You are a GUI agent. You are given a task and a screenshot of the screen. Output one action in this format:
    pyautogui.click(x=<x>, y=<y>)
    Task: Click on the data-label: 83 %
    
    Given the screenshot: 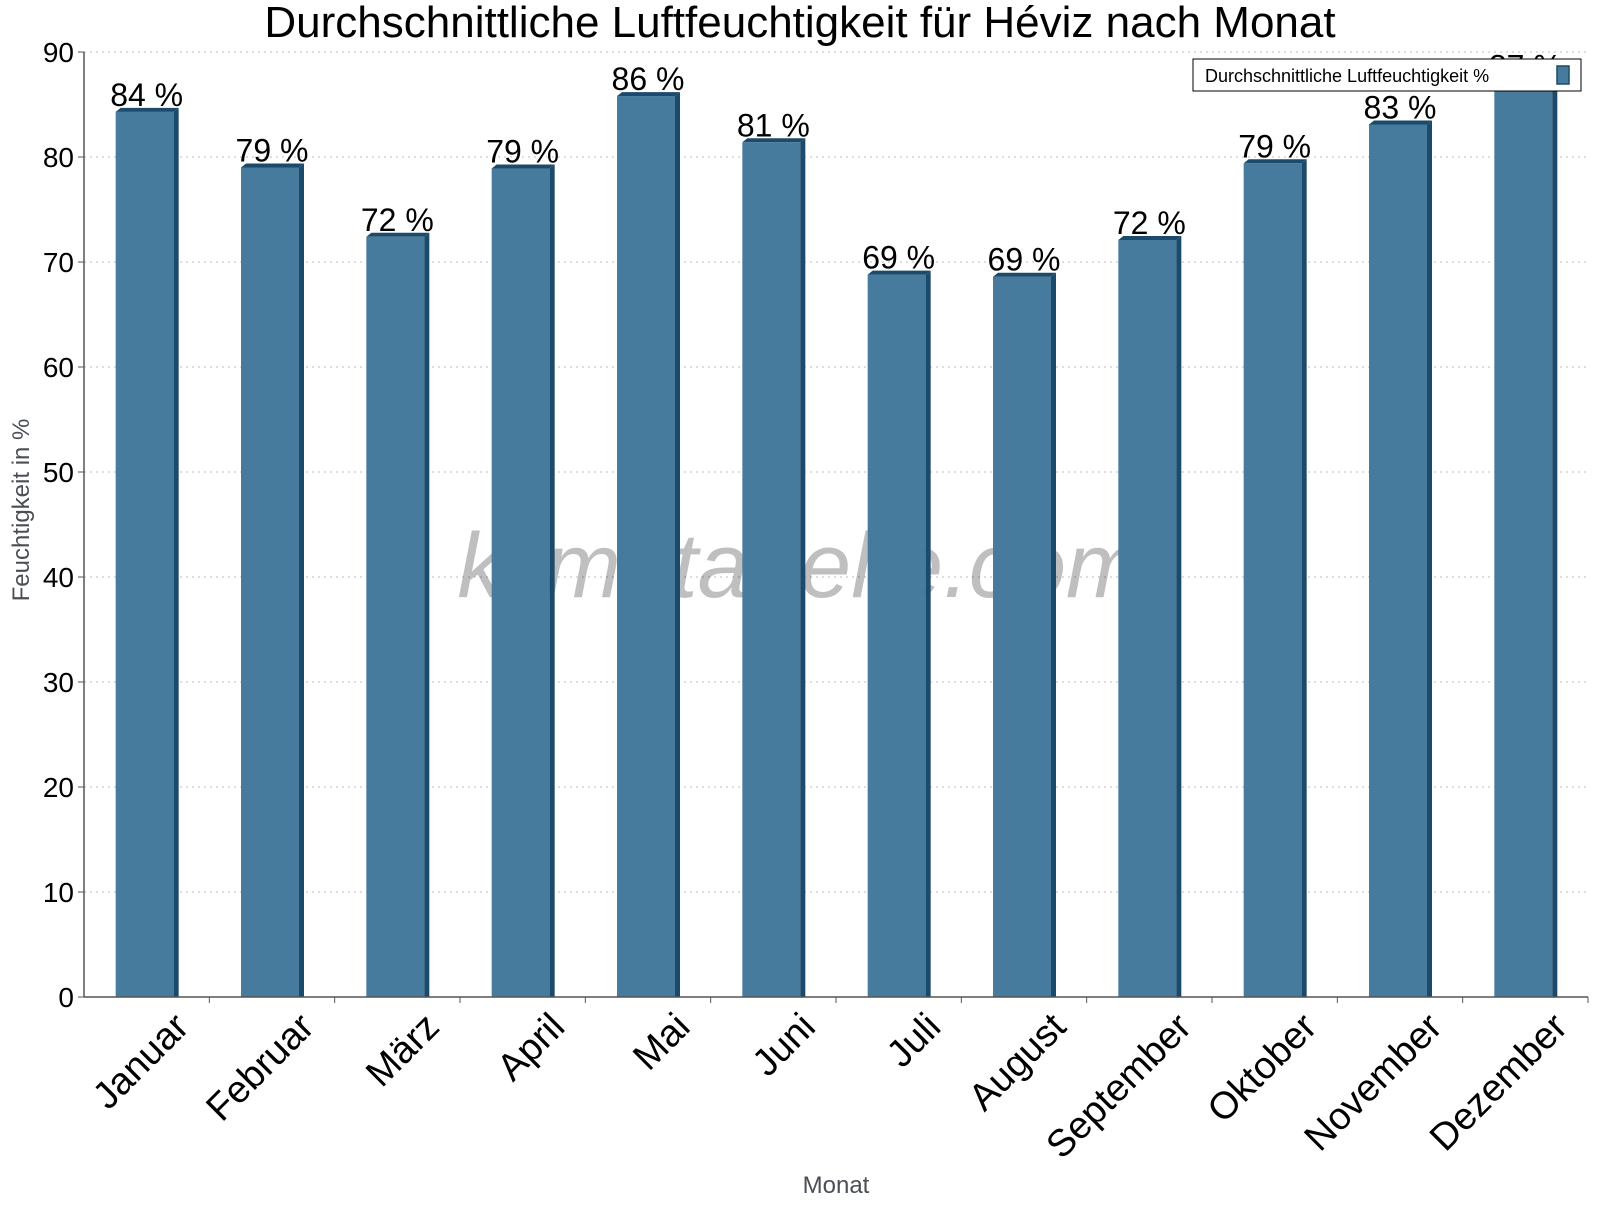 What is the action you would take?
    pyautogui.click(x=1400, y=107)
    